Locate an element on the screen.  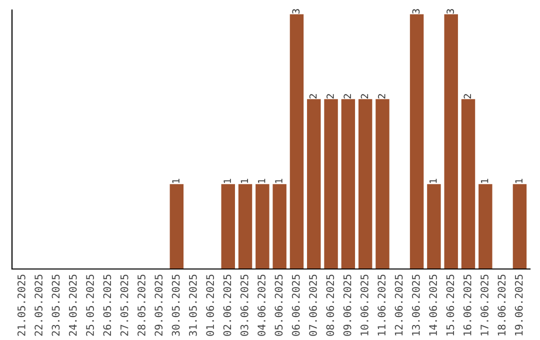
x-tick-label: 03.06.2025 is located at coordinates (244, 305).